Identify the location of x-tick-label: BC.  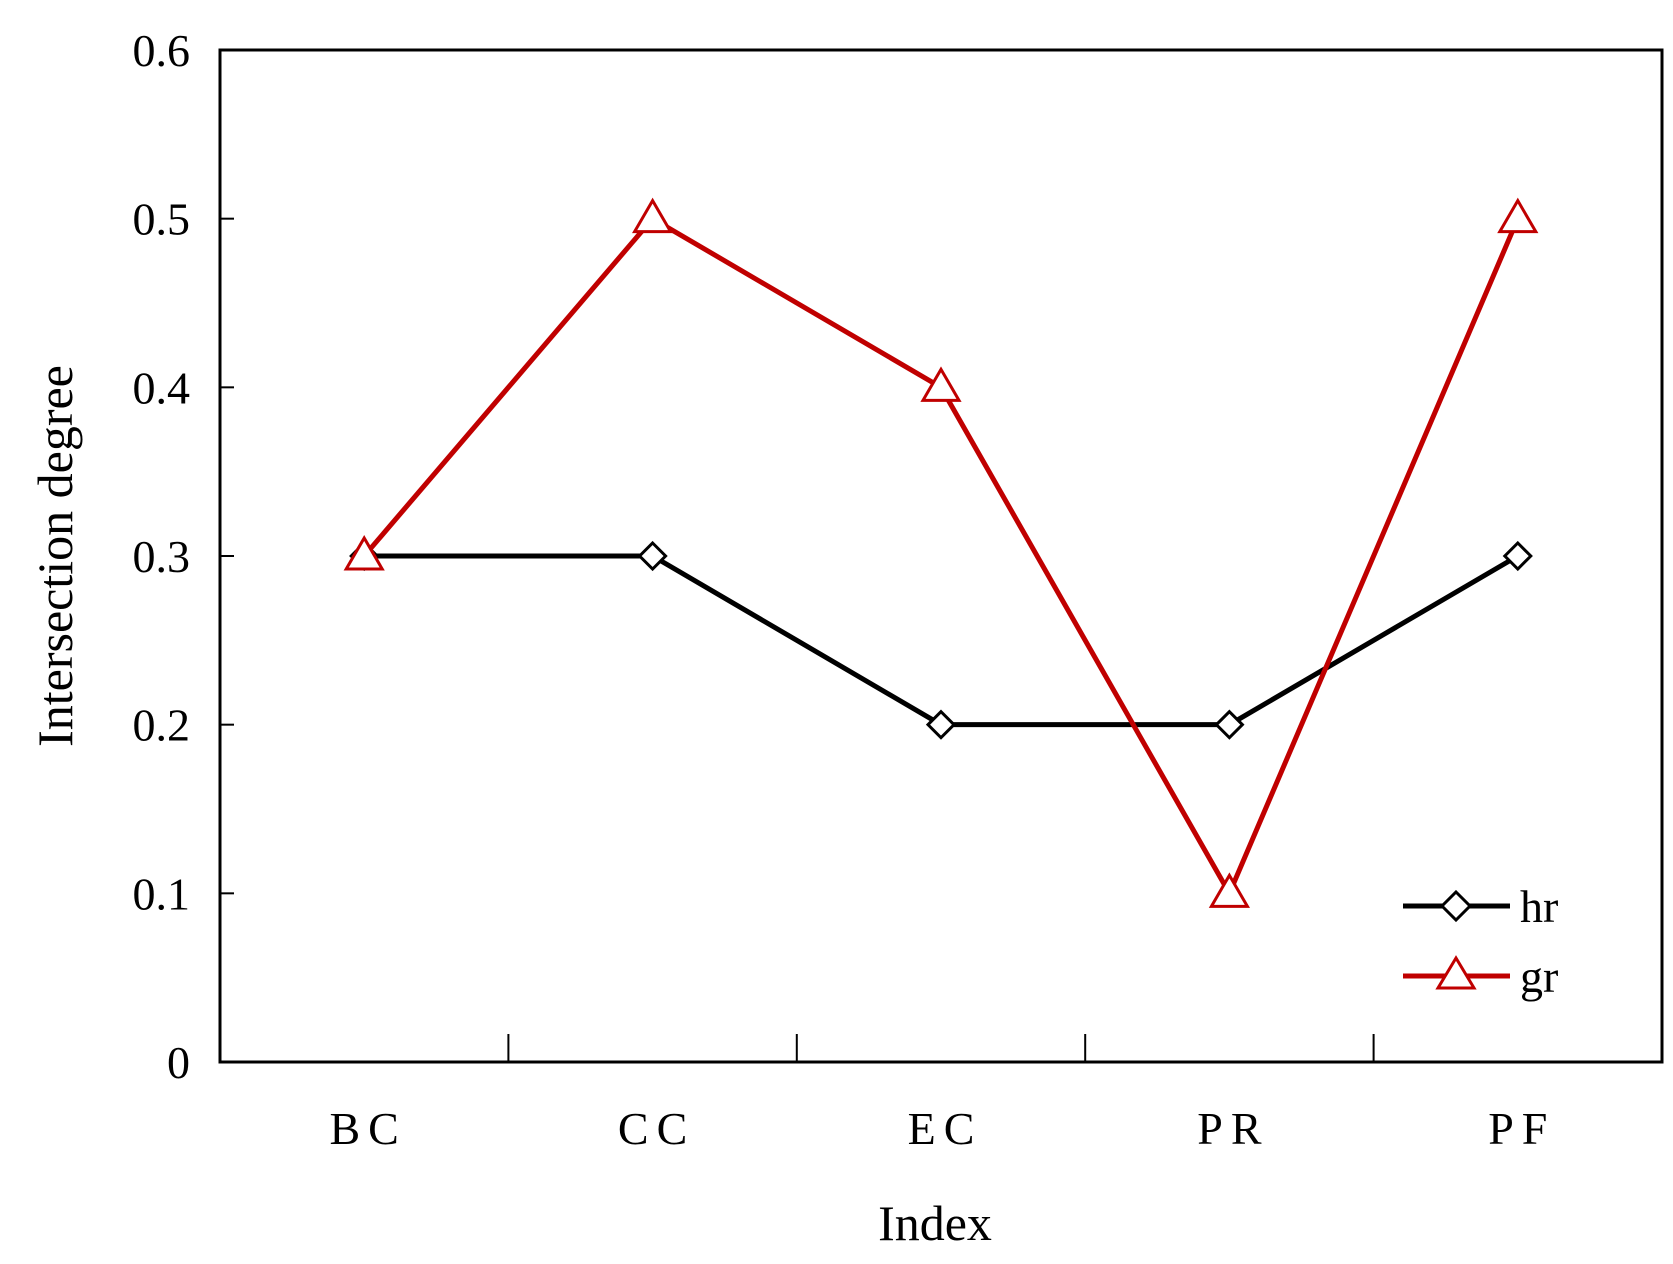
(368, 1128).